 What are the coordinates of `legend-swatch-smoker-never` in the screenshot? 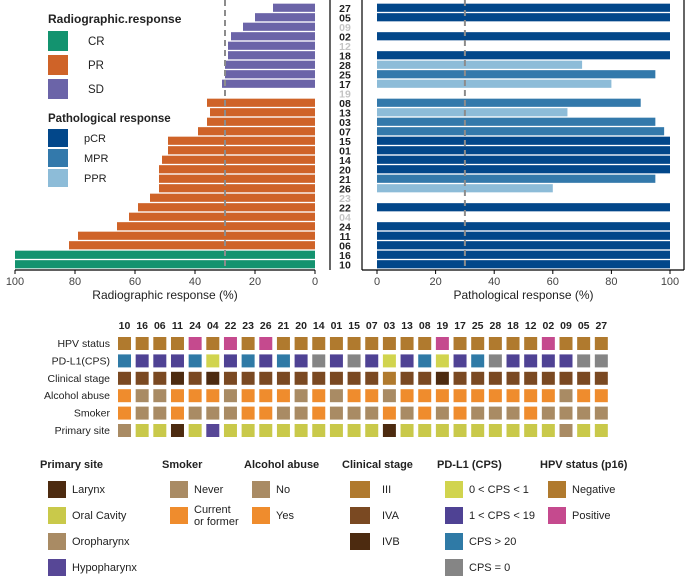 It's located at (179, 489).